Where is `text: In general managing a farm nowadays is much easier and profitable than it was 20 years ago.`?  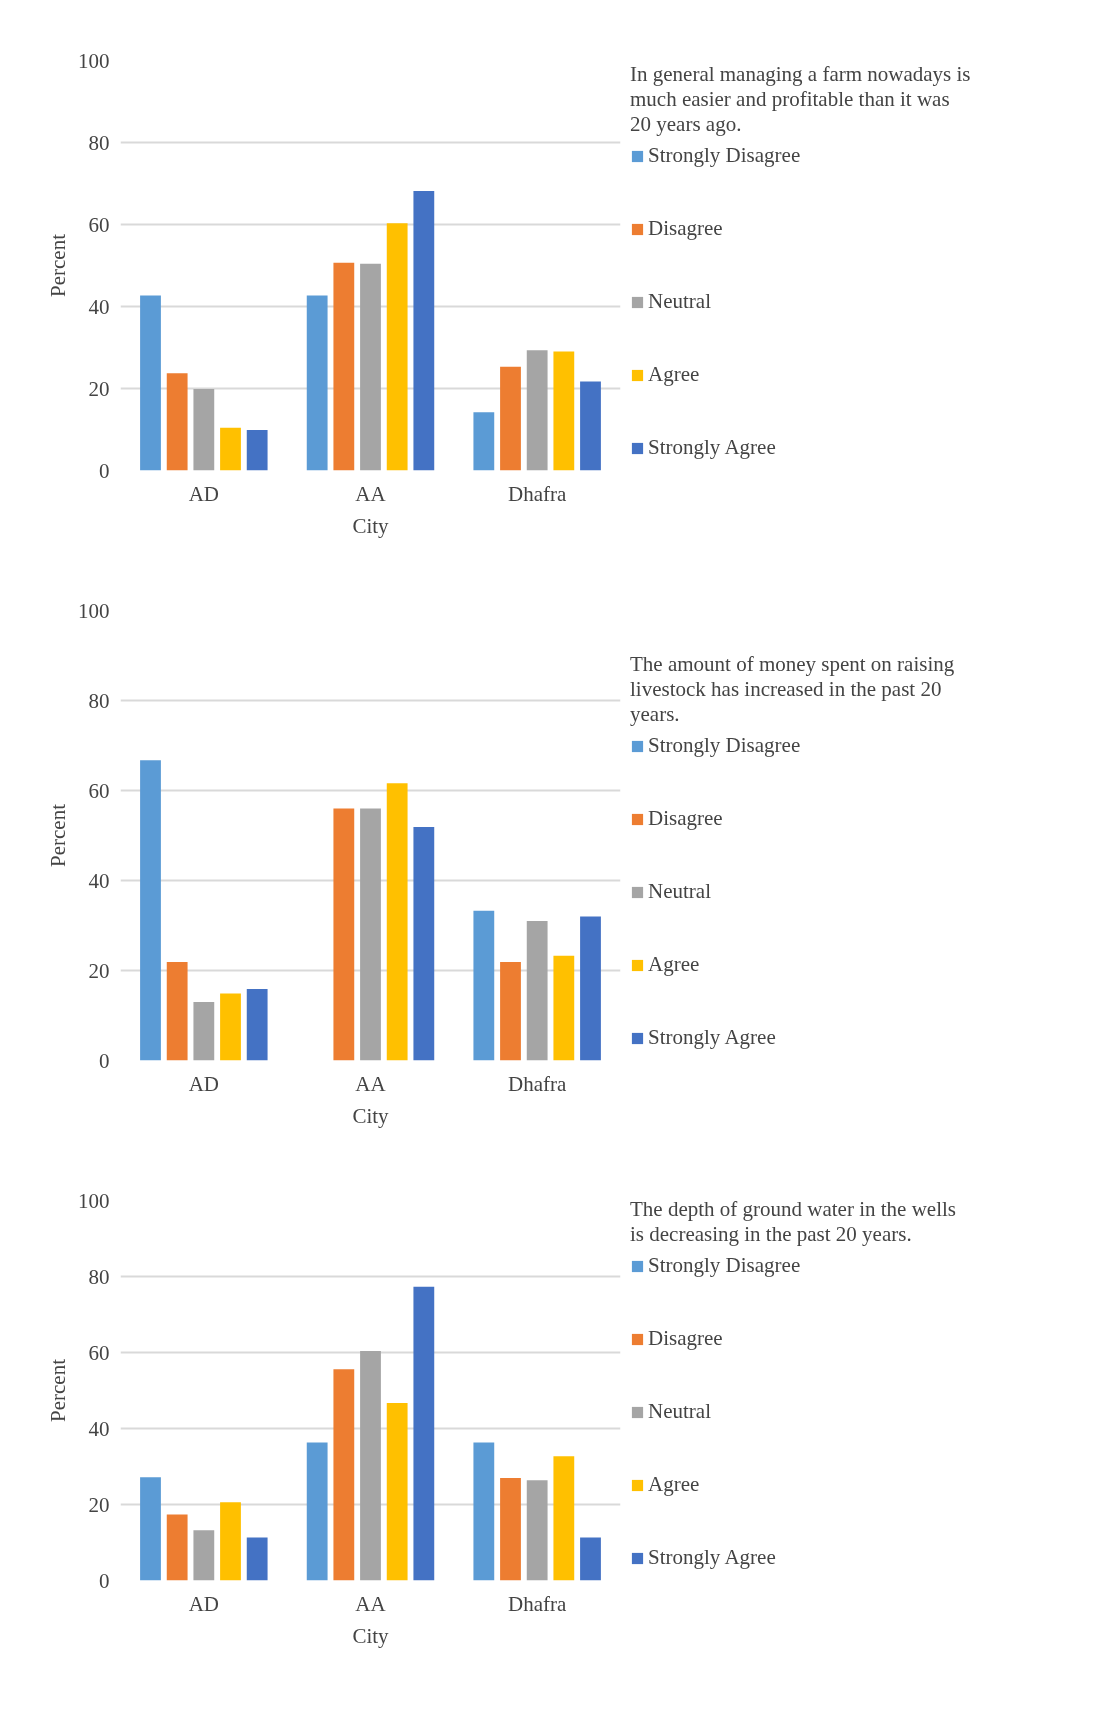 text: In general managing a farm nowadays is much easier and profitable than it was 20 years ago. is located at coordinates (800, 99).